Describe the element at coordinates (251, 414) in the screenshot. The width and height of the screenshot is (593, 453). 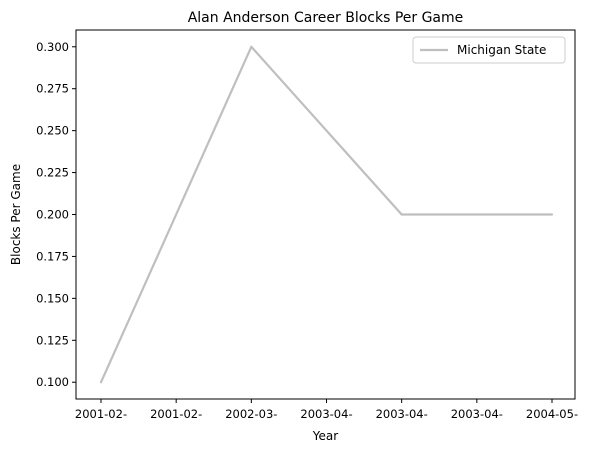
I see `x-tick-label: 2002-03-` at that location.